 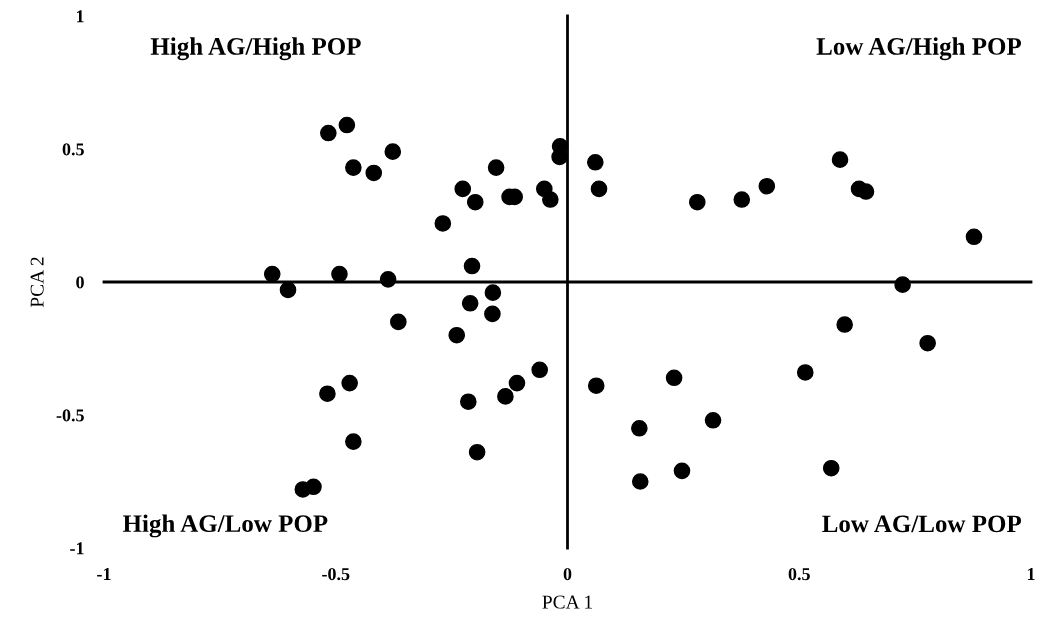 What do you see at coordinates (799, 574) in the screenshot?
I see `x-tick-label: 0.5` at bounding box center [799, 574].